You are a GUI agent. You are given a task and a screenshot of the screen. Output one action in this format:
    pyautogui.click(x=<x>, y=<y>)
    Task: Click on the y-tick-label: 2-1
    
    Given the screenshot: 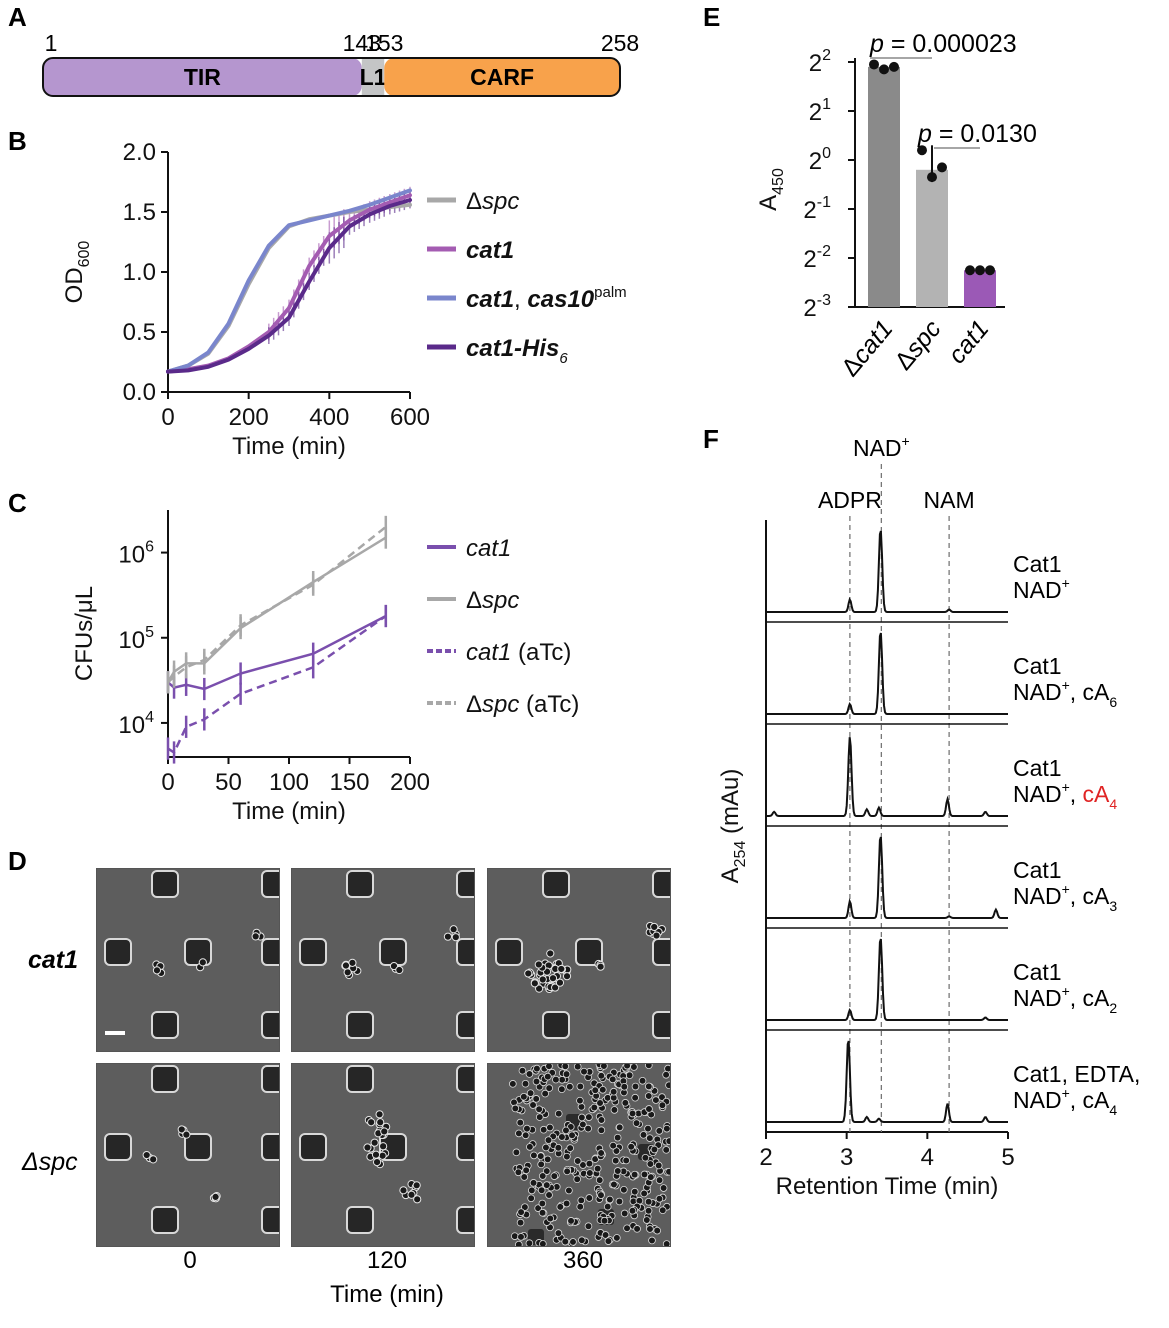 What is the action you would take?
    pyautogui.click(x=817, y=209)
    